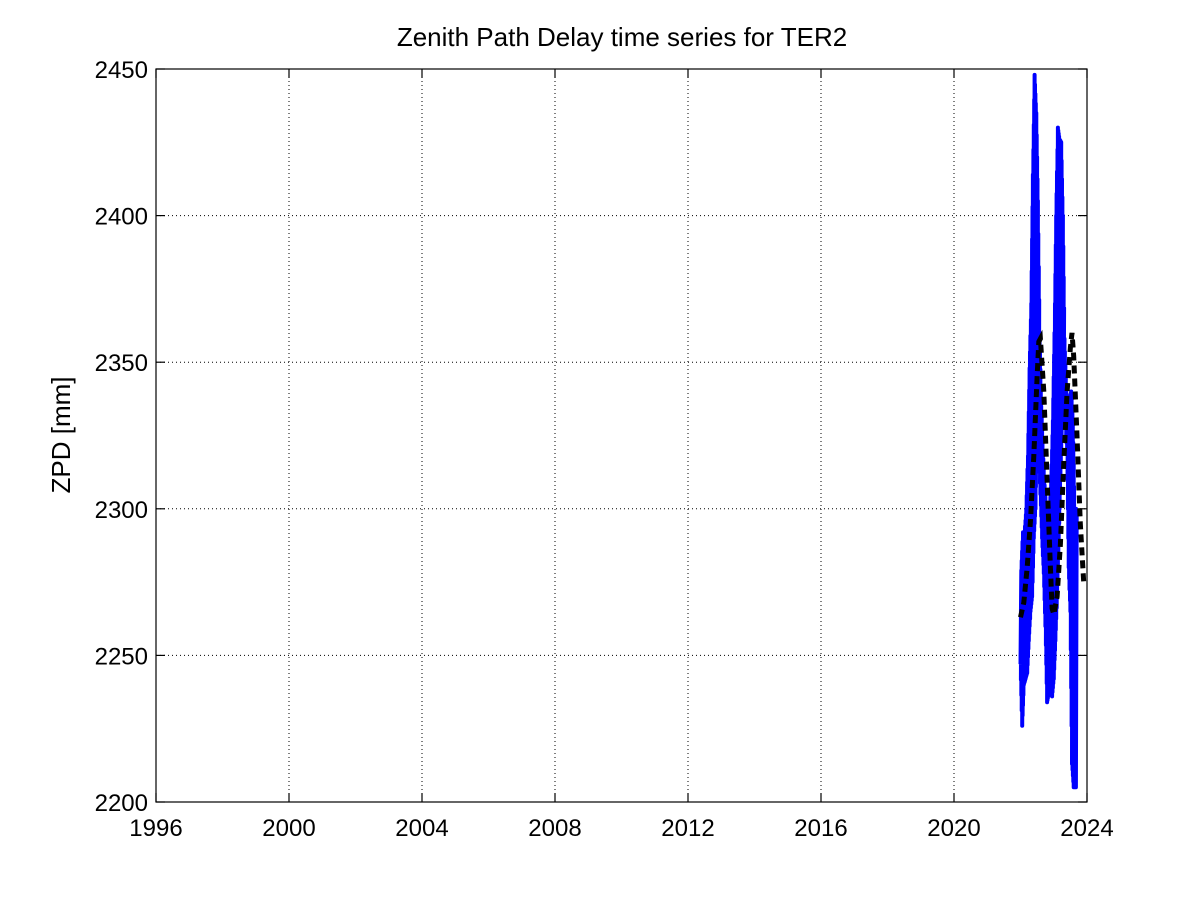 The image size is (1201, 901). Describe the element at coordinates (121, 217) in the screenshot. I see `y-tick-label: 2400` at that location.